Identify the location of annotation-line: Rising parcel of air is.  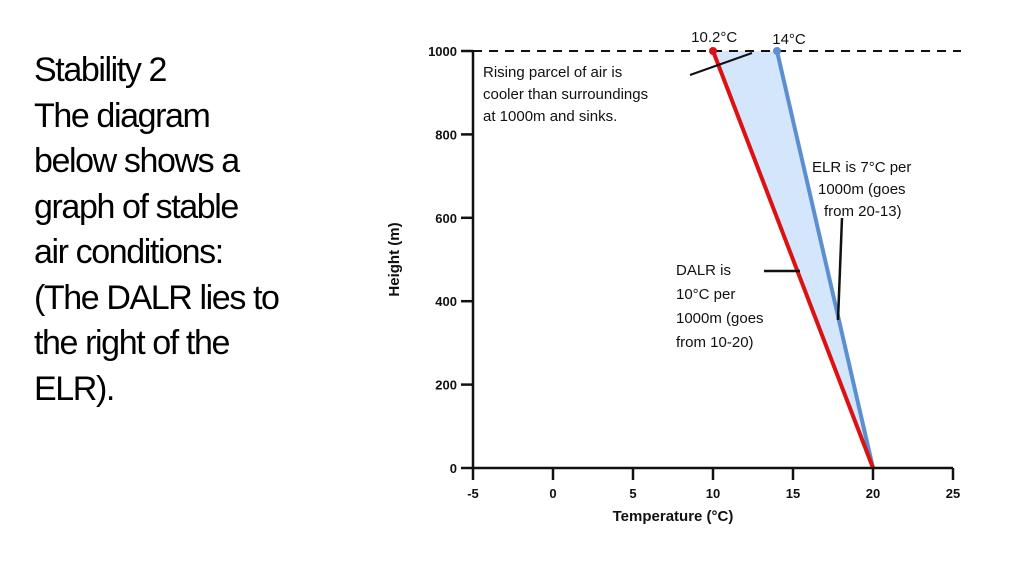
(552, 72).